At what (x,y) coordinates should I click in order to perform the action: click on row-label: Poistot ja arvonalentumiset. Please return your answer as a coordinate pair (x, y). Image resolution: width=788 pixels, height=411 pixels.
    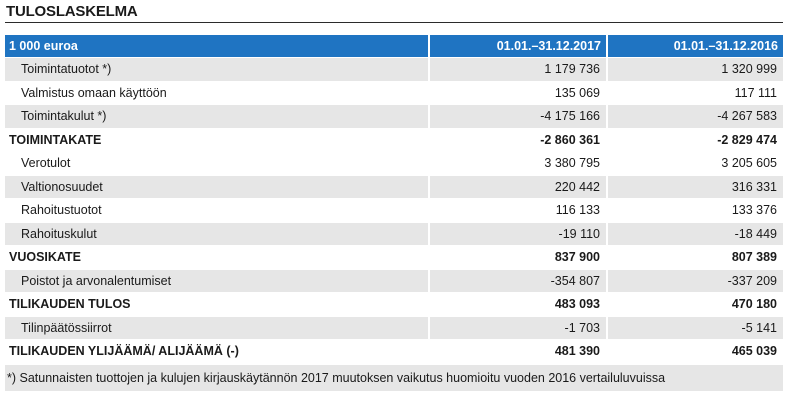
    Looking at the image, I should click on (216, 280).